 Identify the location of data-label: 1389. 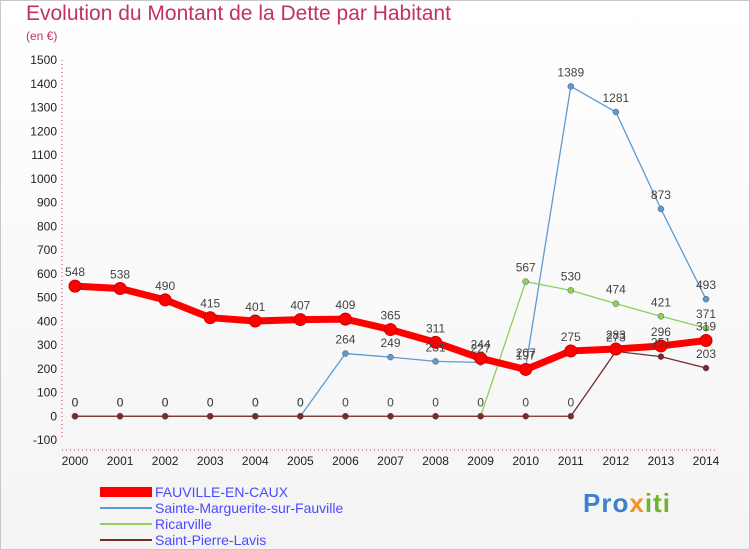
(570, 72).